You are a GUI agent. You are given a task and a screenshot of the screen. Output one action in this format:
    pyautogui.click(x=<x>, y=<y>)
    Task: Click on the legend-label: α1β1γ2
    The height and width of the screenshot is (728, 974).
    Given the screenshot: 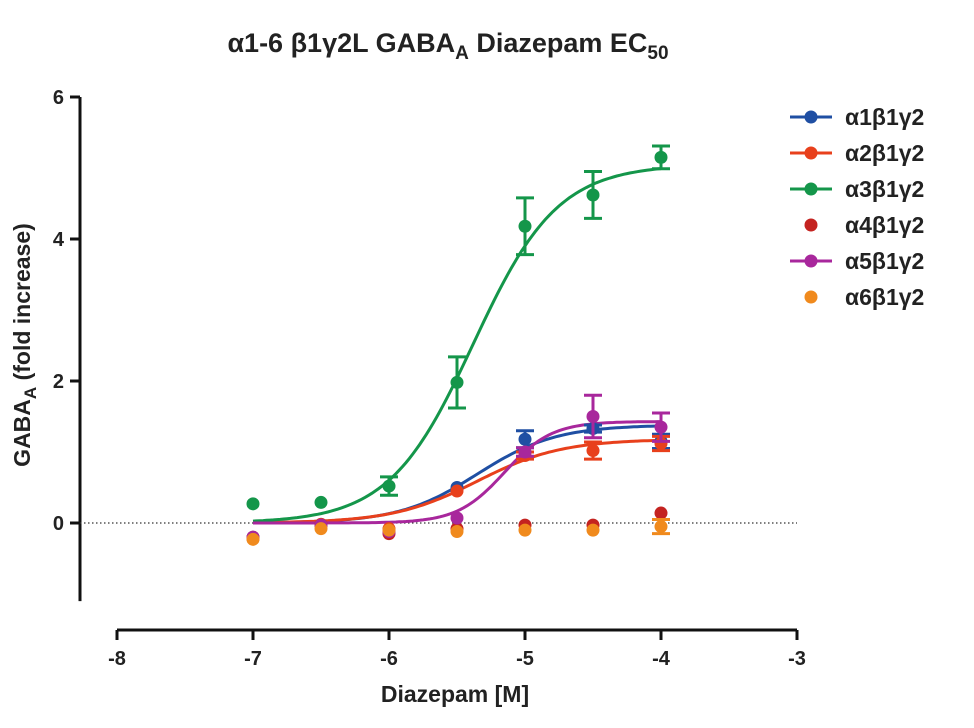 What is the action you would take?
    pyautogui.click(x=884, y=117)
    